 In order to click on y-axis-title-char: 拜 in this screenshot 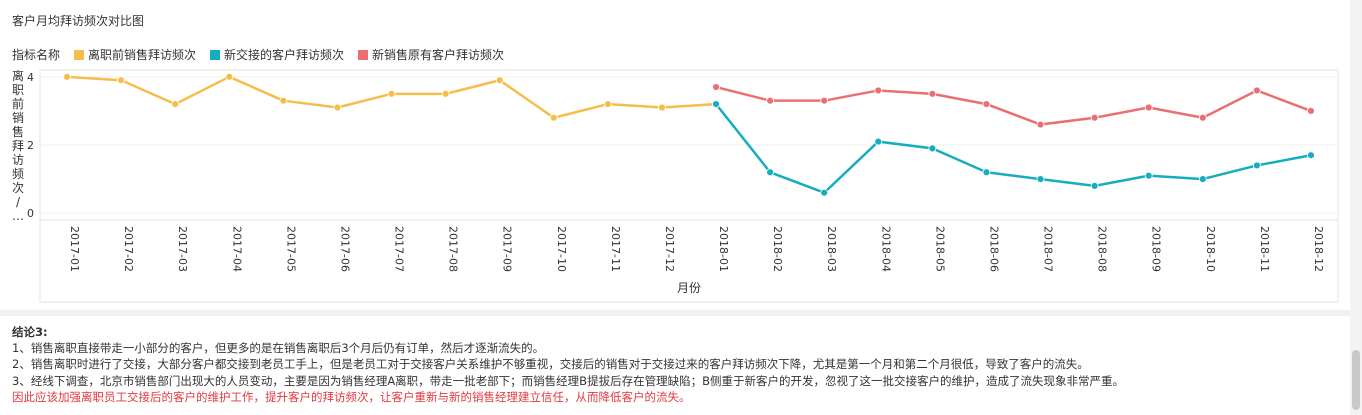, I will do `click(18, 146)`.